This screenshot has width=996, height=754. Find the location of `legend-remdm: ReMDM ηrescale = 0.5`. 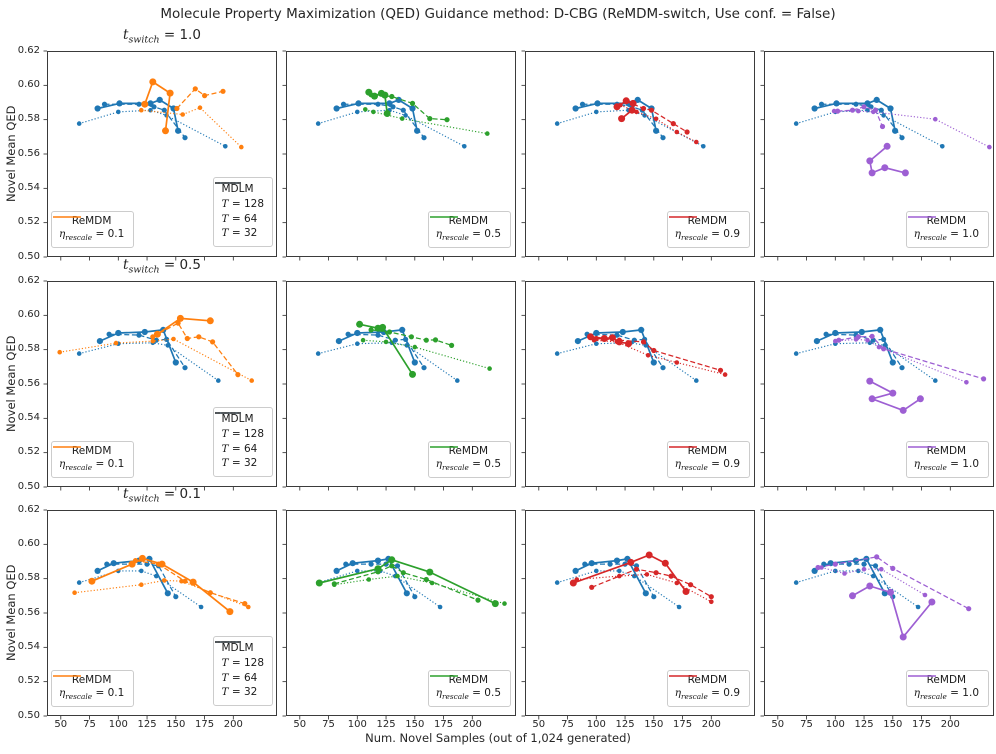

legend-remdm: ReMDM ηrescale = 0.5 is located at coordinates (469, 459).